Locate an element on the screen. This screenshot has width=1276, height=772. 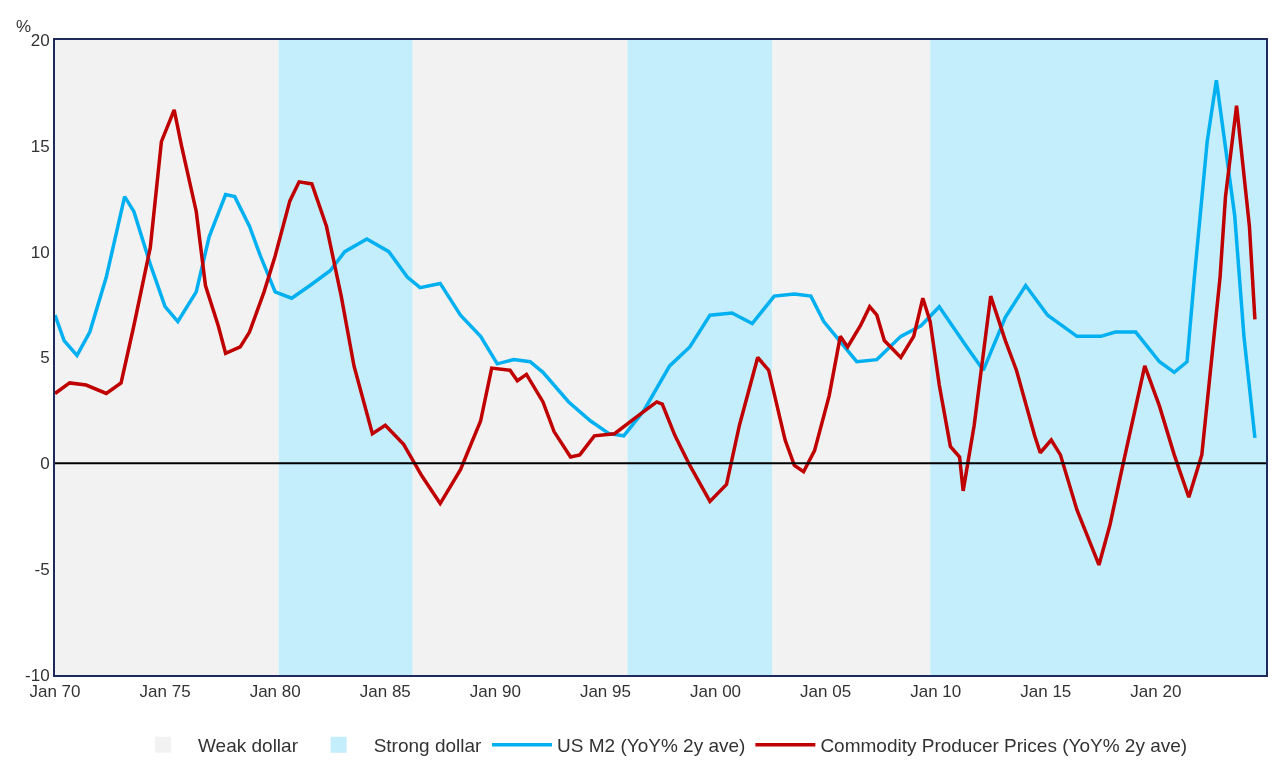
y-tick-label: 5 is located at coordinates (45, 358).